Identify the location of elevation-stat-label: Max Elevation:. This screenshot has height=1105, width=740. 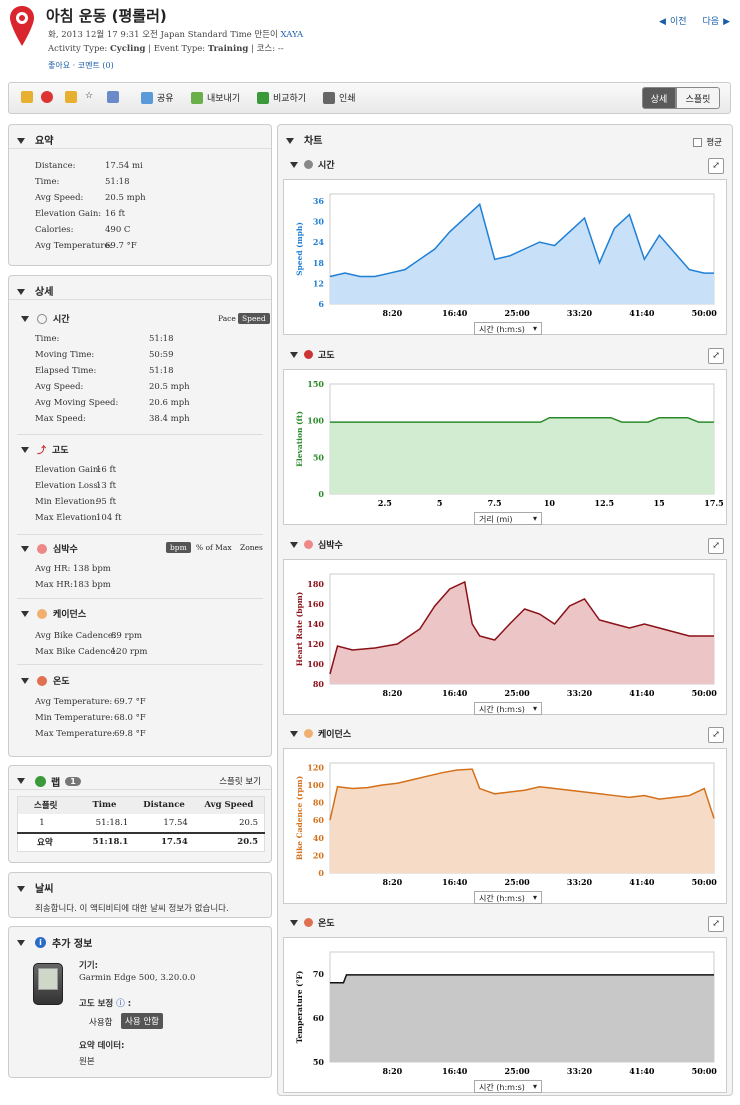
(67, 518).